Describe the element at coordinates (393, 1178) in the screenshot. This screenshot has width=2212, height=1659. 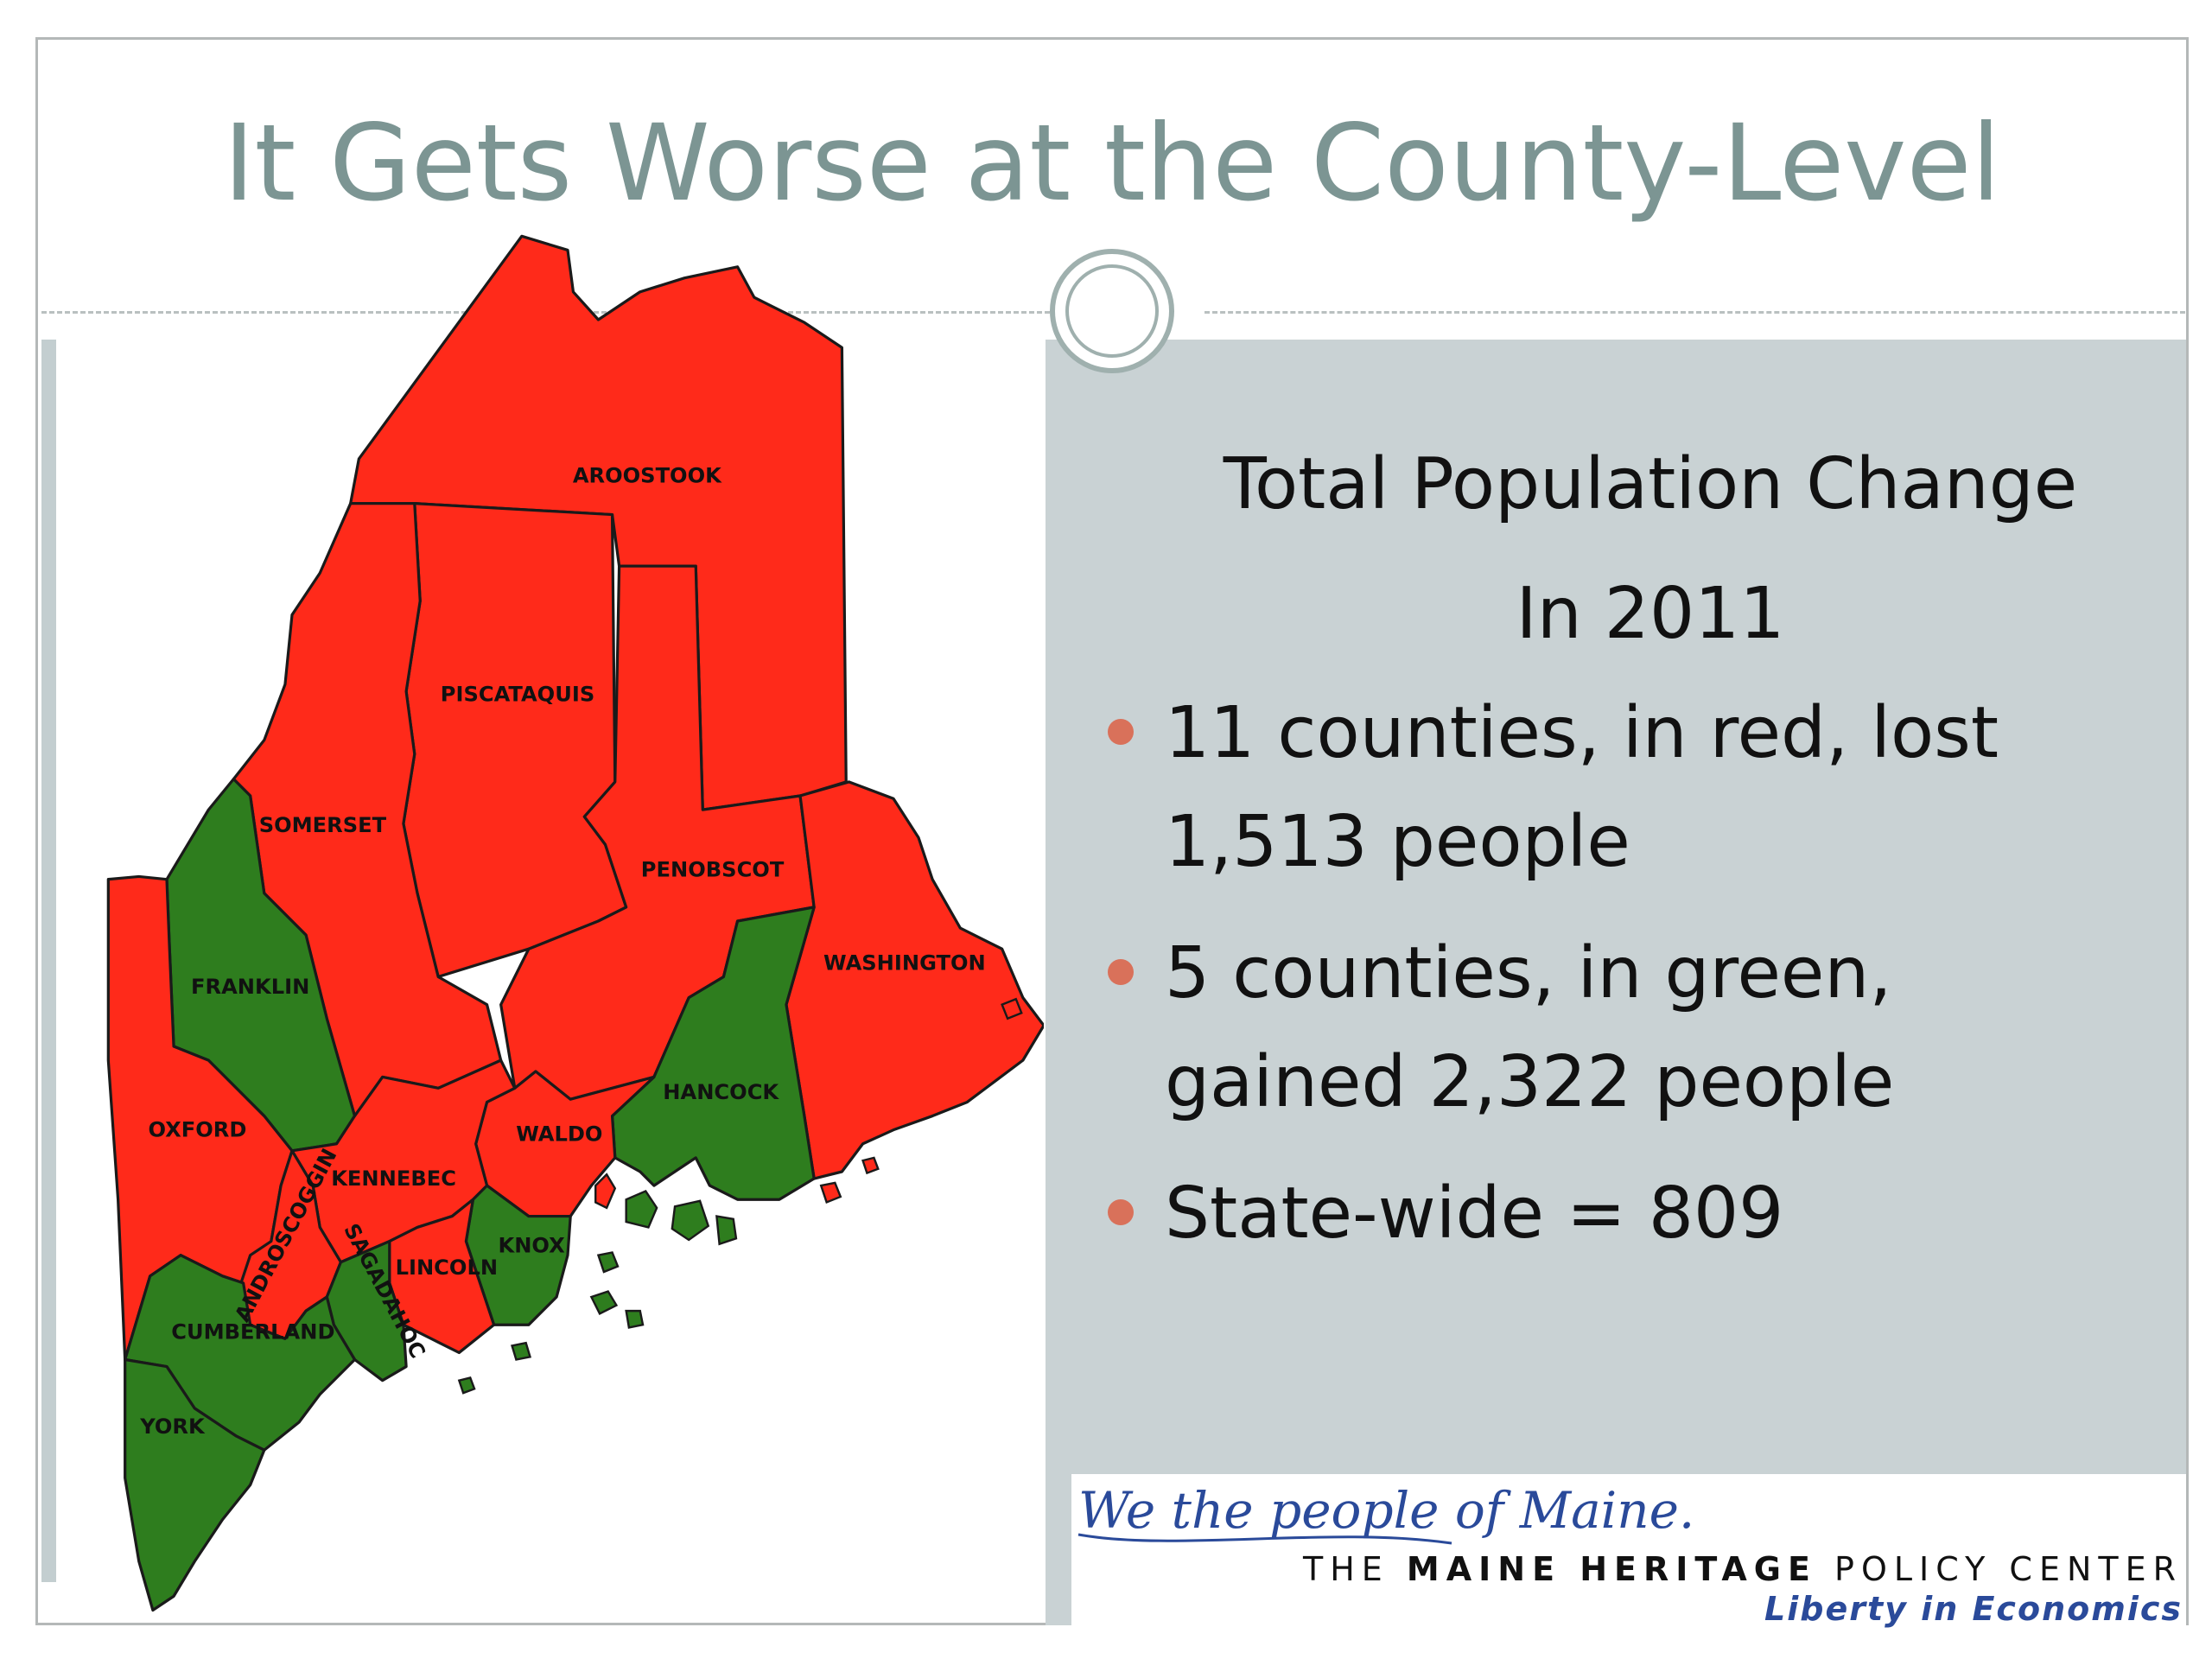
I see `label-kennebec: KENNEBEC` at that location.